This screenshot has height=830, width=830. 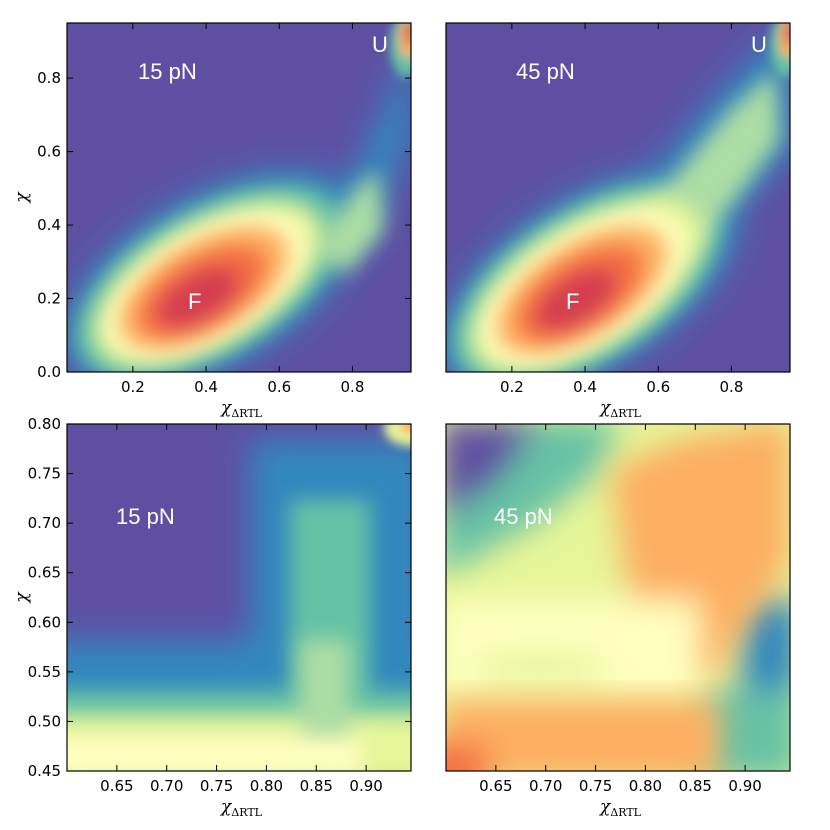 I want to click on y-tick-label: 0.55, so click(x=44, y=672).